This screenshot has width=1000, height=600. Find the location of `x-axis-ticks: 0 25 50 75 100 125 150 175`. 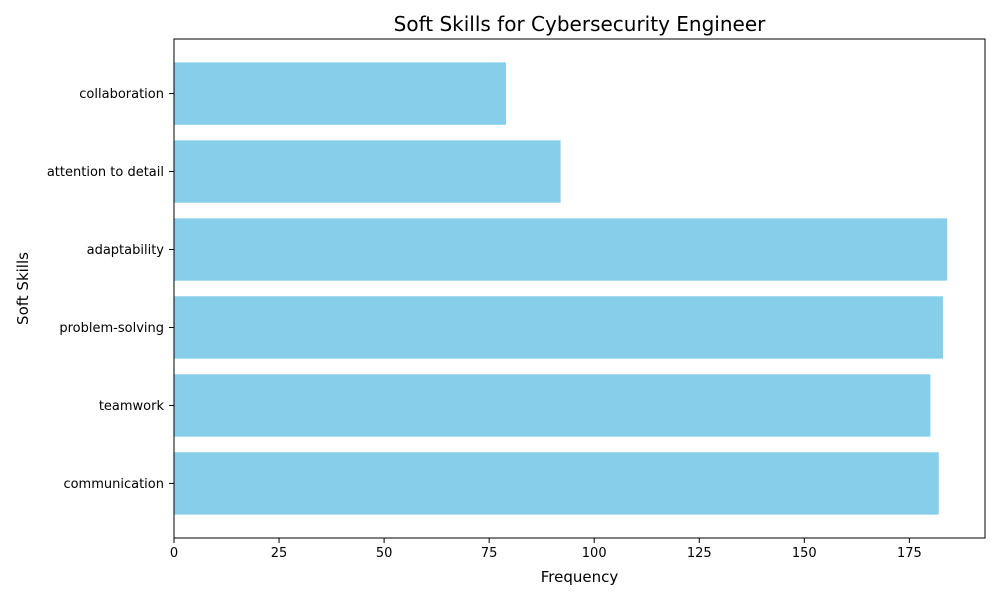

x-axis-ticks: 0 25 50 75 100 125 150 175 is located at coordinates (546, 549).